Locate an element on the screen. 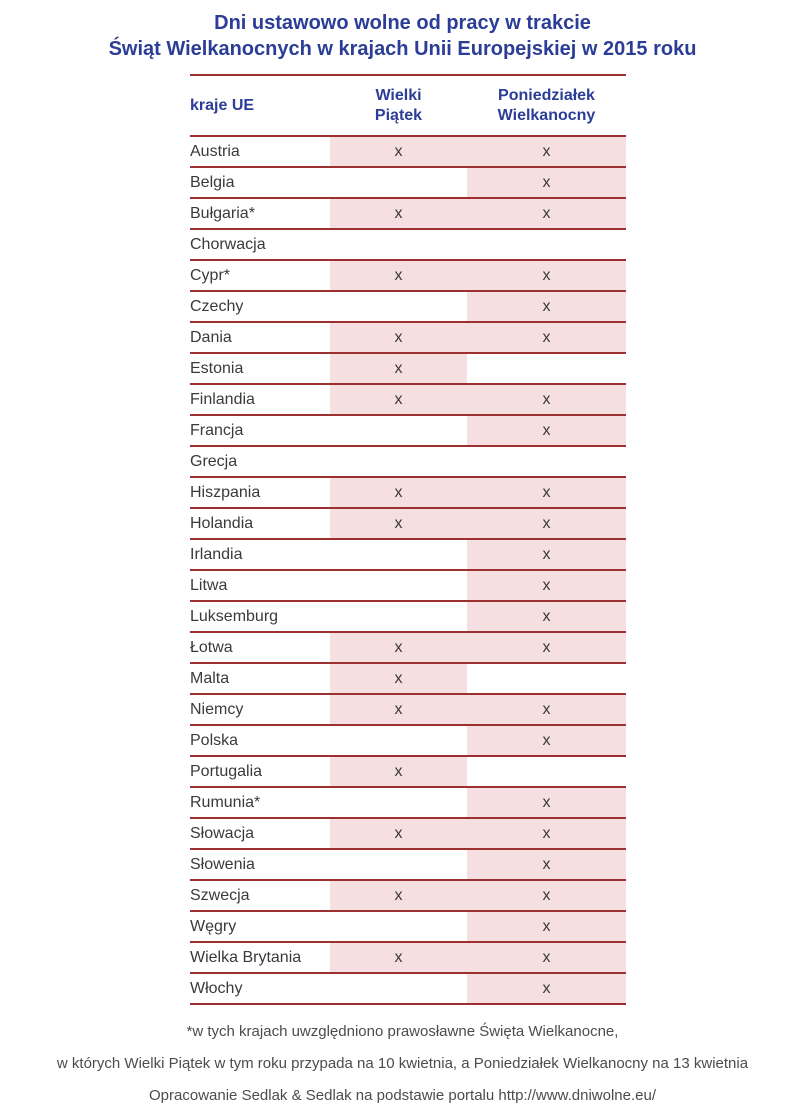 The width and height of the screenshot is (805, 1117). table-row: Francja x is located at coordinates (408, 431).